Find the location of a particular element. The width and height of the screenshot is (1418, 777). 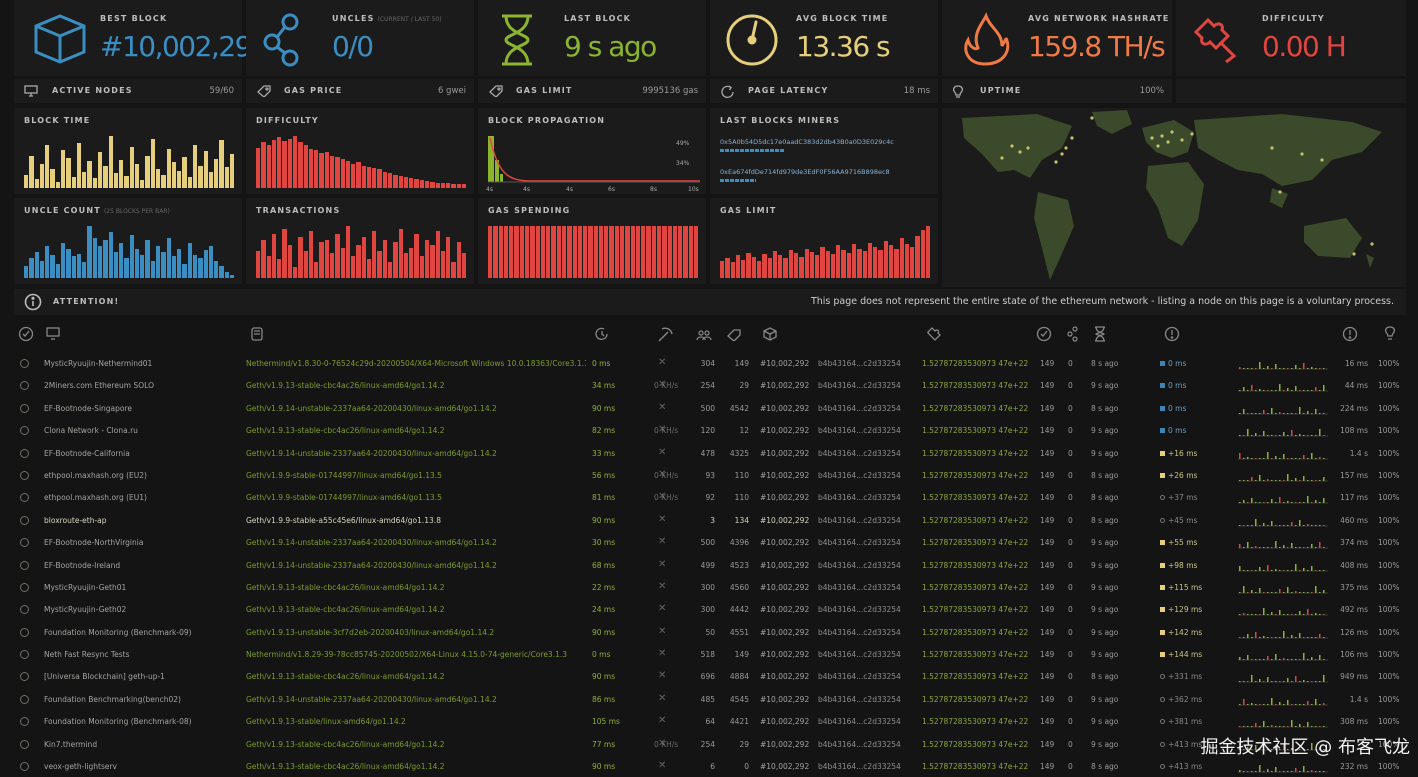

node-name: bloxroute-eth-ap is located at coordinates (75, 520).